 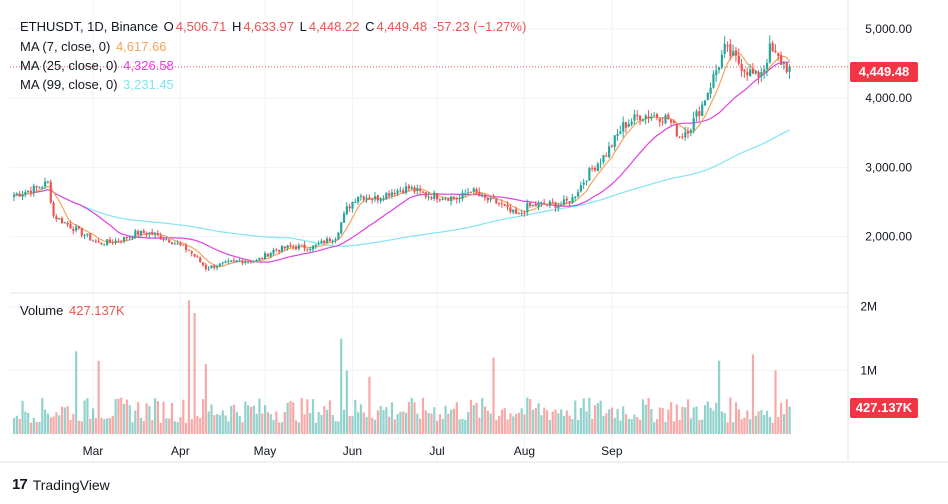 I want to click on ma7-legend: MA (7, close, 0) 4,617.66, so click(x=94, y=46).